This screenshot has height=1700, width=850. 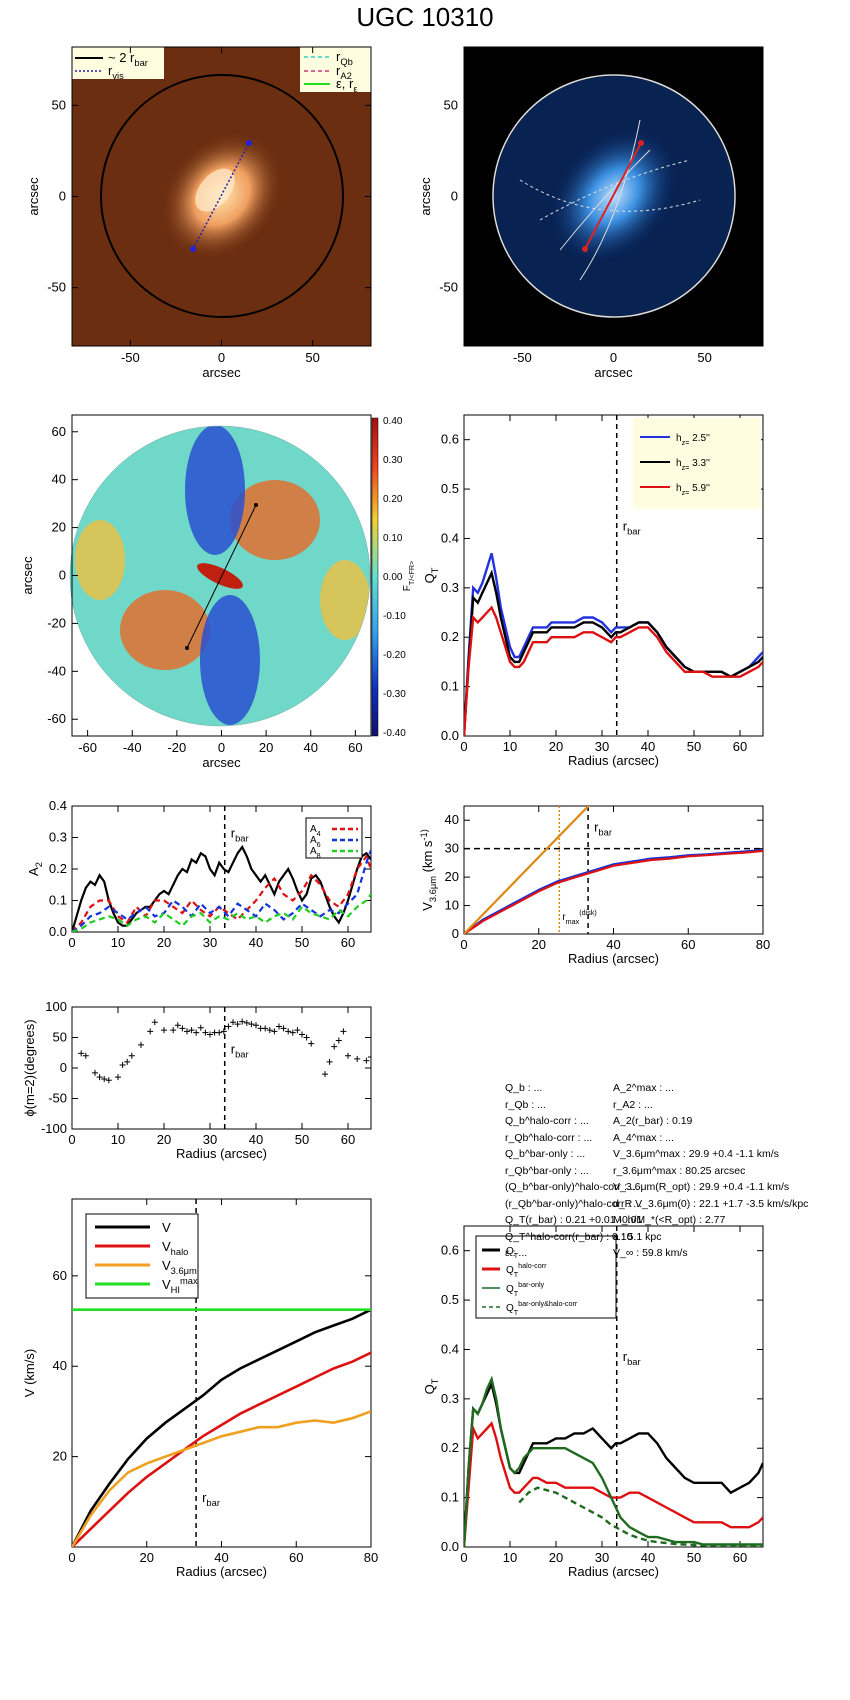 What do you see at coordinates (452, 819) in the screenshot?
I see `y-tick-label: 40` at bounding box center [452, 819].